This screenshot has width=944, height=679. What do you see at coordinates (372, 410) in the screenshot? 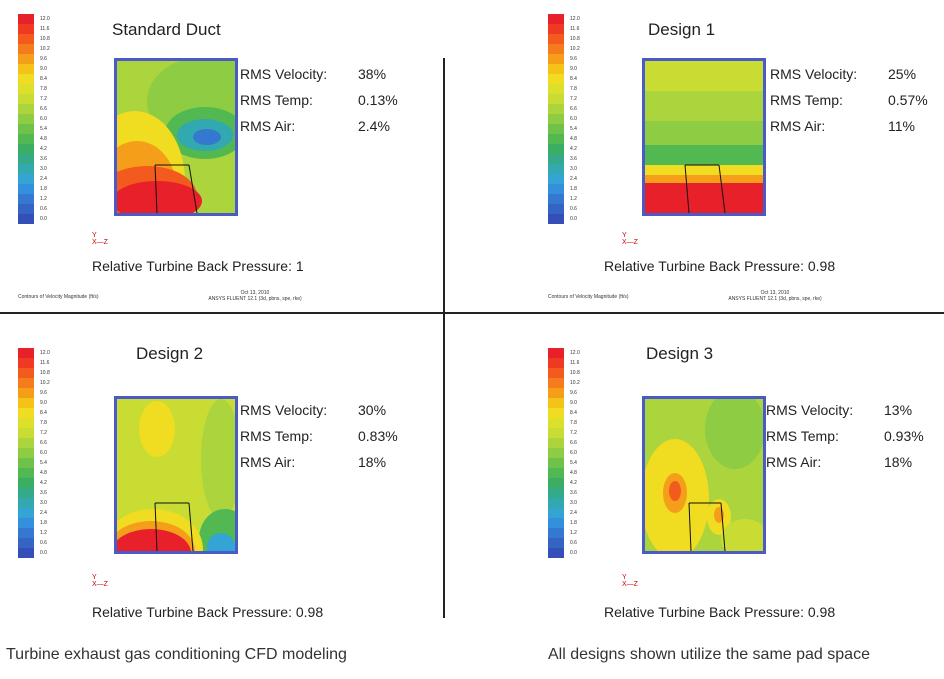
I see `stat-value: 30%` at bounding box center [372, 410].